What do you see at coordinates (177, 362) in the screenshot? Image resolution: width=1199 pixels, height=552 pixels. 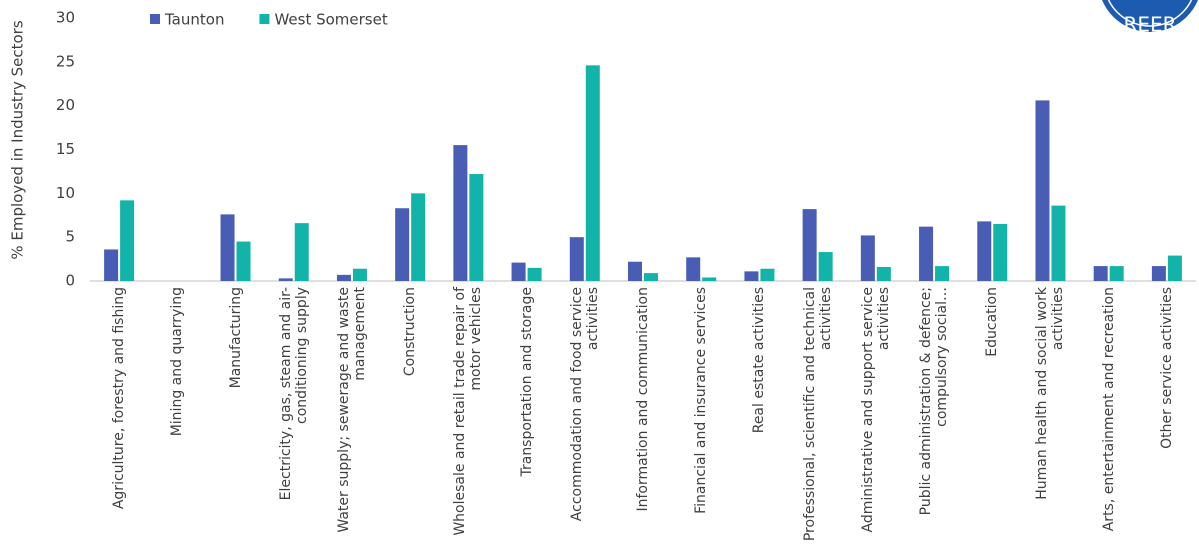 I see `x-tick-label: Mining and quarrying` at bounding box center [177, 362].